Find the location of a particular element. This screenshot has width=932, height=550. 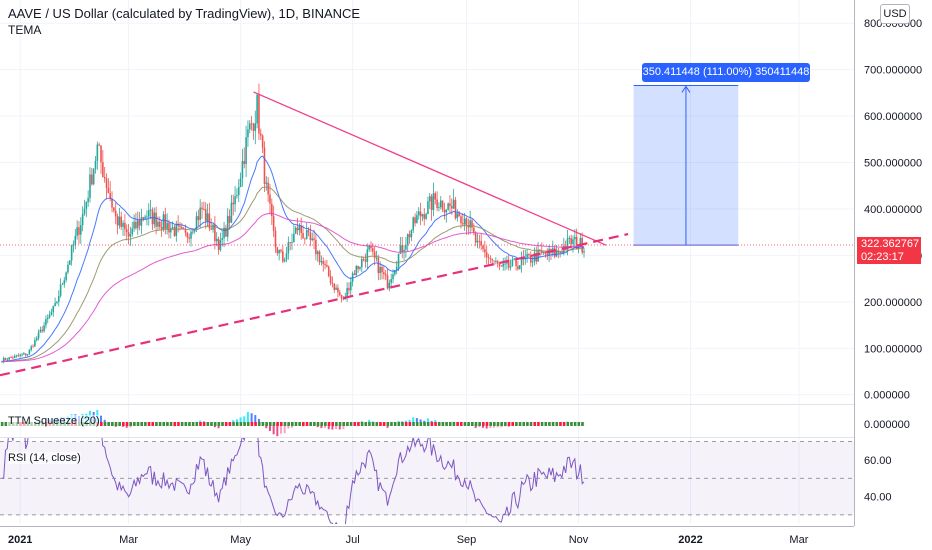

price-tick-label: 500.000000 is located at coordinates (893, 164).